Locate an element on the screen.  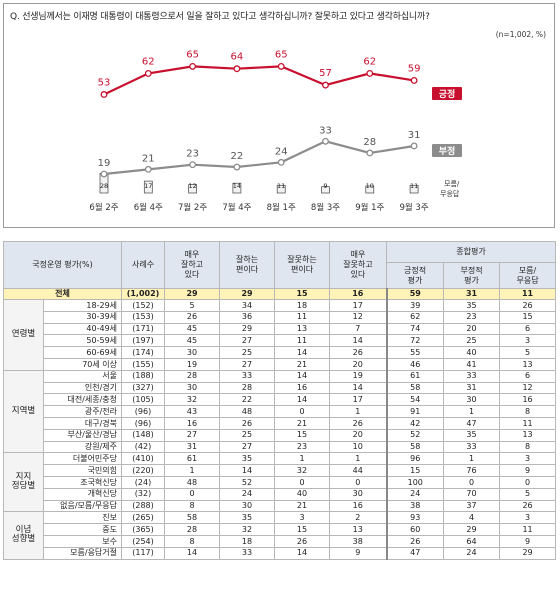
row-value: 30 is located at coordinates (192, 388).